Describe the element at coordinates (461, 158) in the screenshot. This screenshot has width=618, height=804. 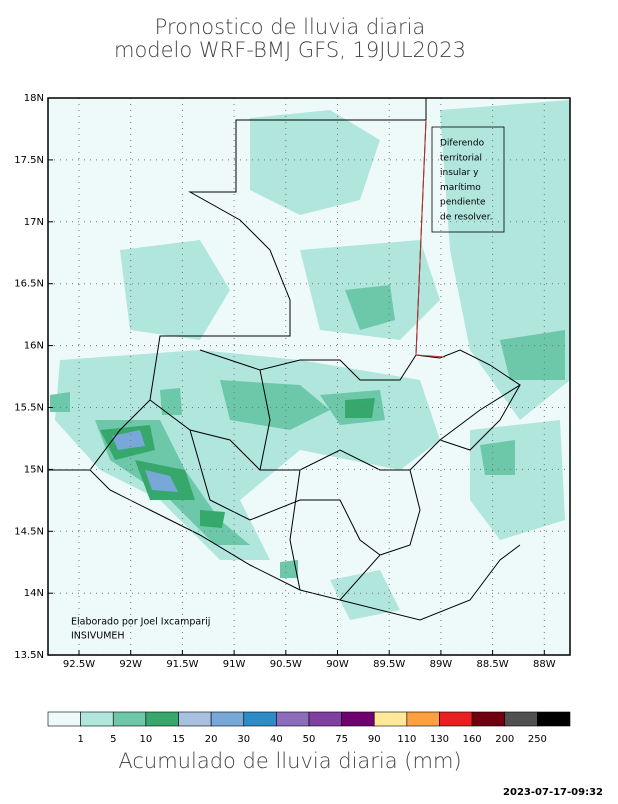
I see `annotation-line: territorial` at that location.